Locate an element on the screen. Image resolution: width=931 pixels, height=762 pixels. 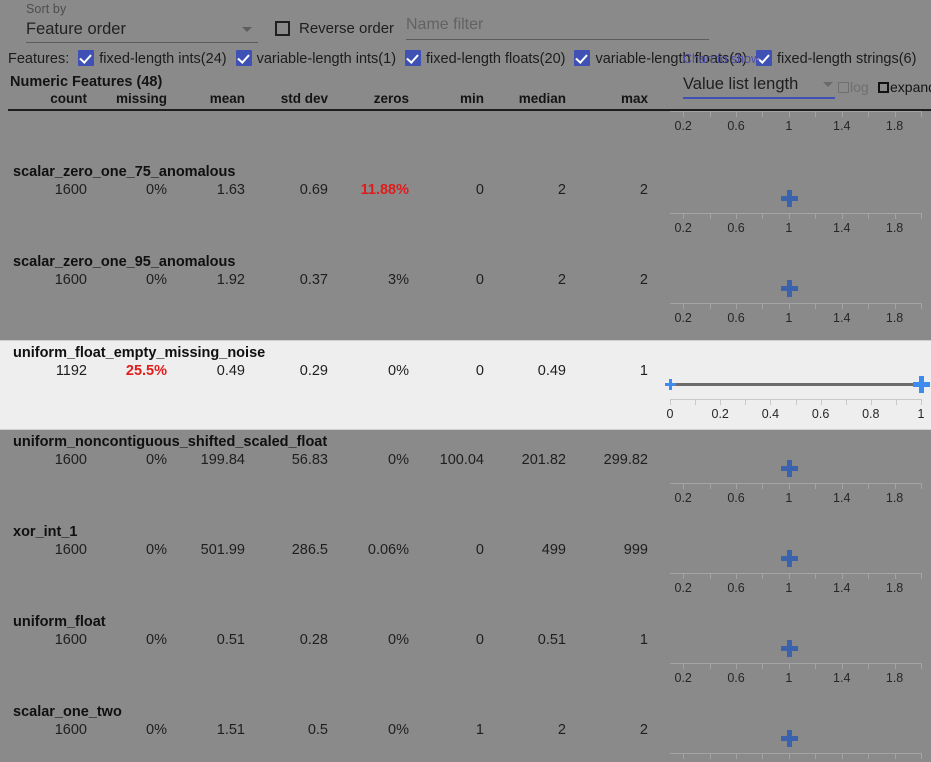
row-mini-chart: 0.20.611.41.8 is located at coordinates (795, 731).